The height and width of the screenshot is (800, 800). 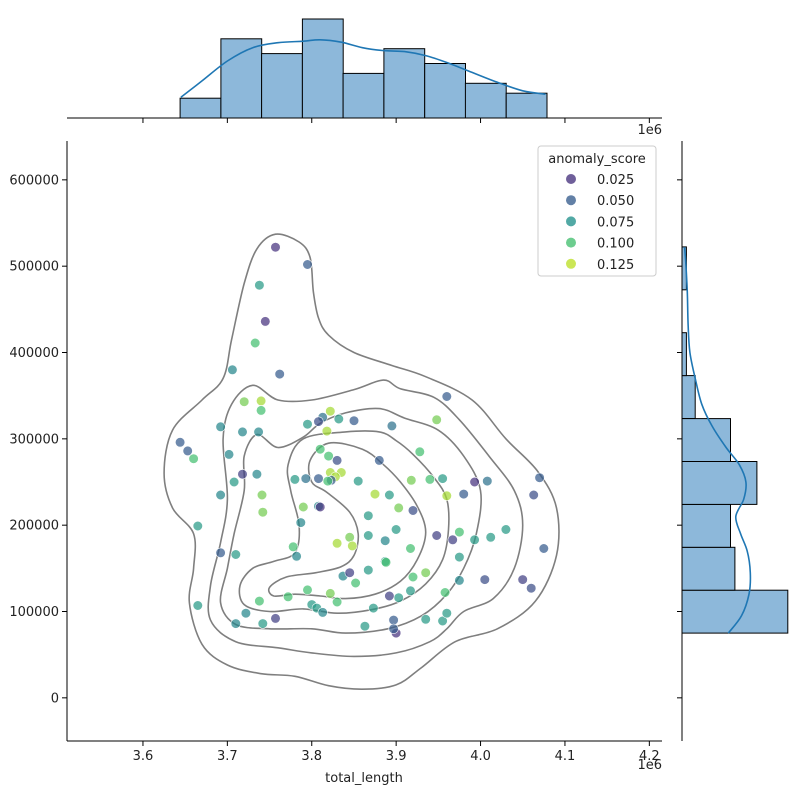 I want to click on y-tick-label: 100000, so click(x=34, y=612).